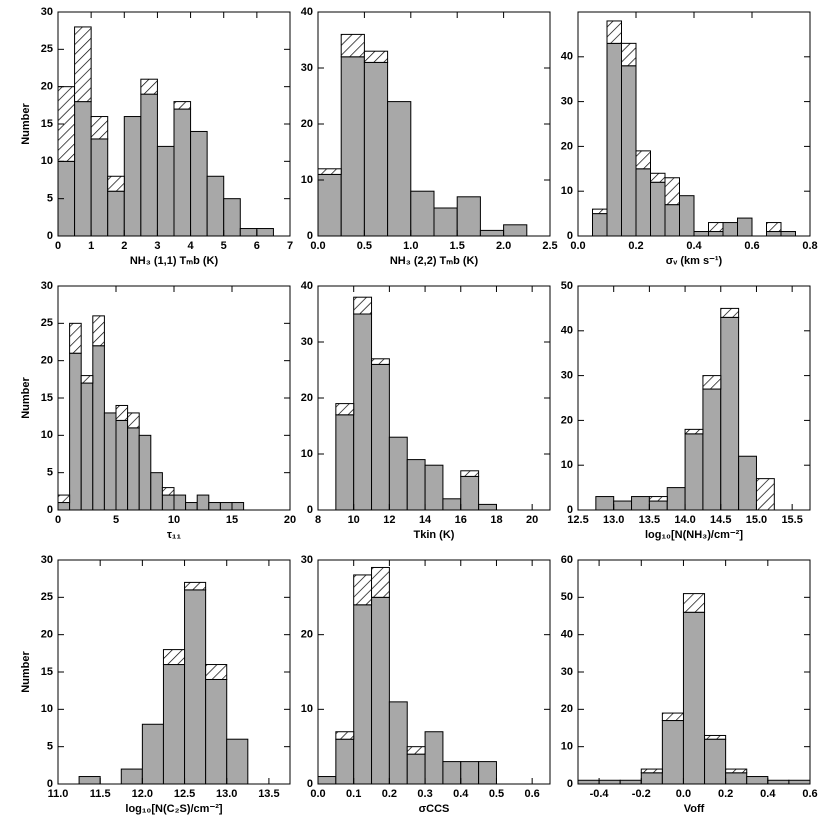 The image size is (830, 830). Describe the element at coordinates (58, 520) in the screenshot. I see `x-tick-label: 0` at that location.